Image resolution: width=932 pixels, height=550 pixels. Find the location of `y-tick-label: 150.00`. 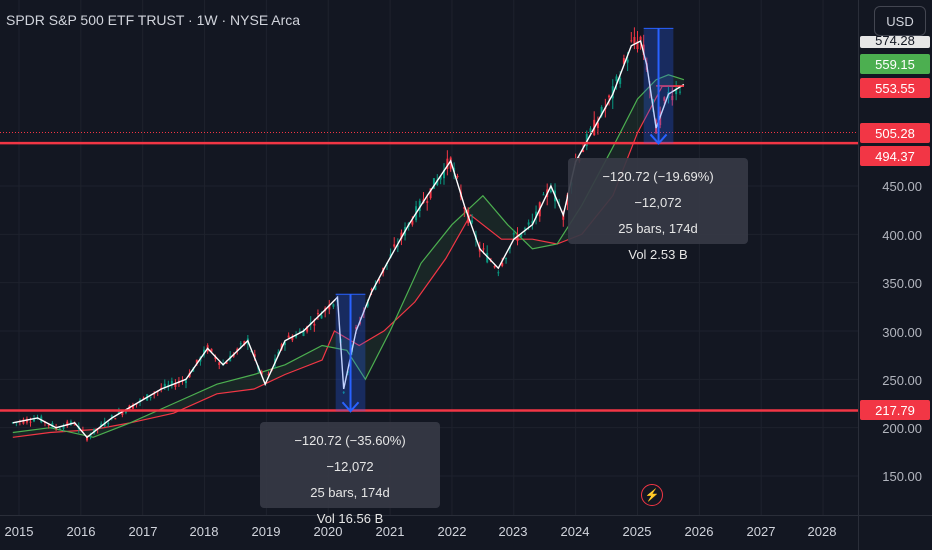

y-tick-label: 150.00 is located at coordinates (902, 476).